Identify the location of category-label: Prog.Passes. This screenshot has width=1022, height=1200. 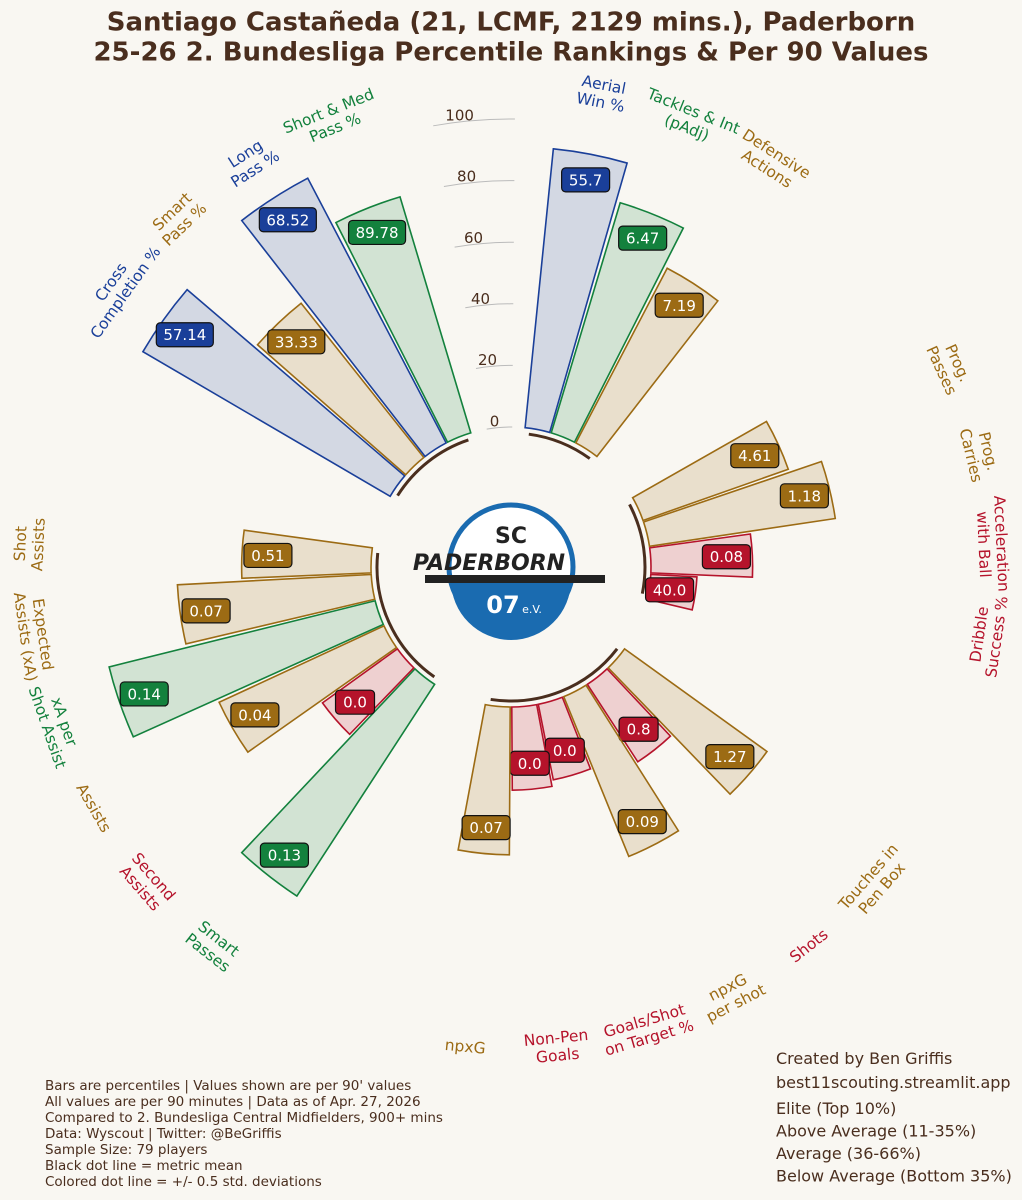
(950, 367).